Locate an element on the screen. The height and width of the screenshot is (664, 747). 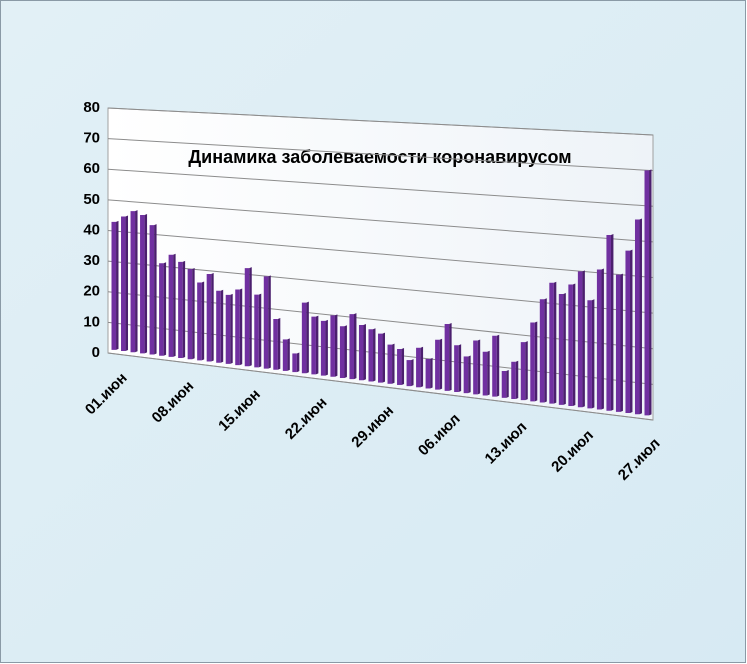
y-tick-label: 50 is located at coordinates (91, 199).